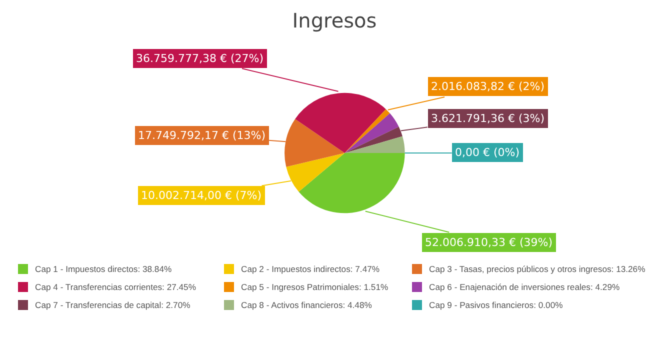  Describe the element at coordinates (202, 135) in the screenshot. I see `data-label: 17.749.792,17 € (13%)` at that location.